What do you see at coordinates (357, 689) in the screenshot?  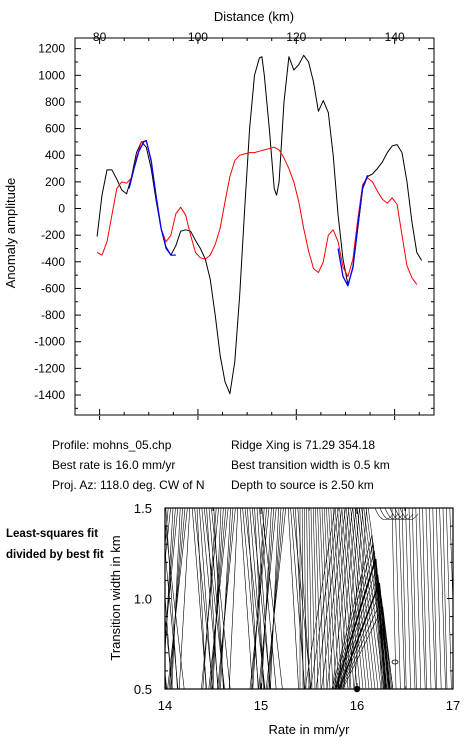 I see `best-fit-marker` at bounding box center [357, 689].